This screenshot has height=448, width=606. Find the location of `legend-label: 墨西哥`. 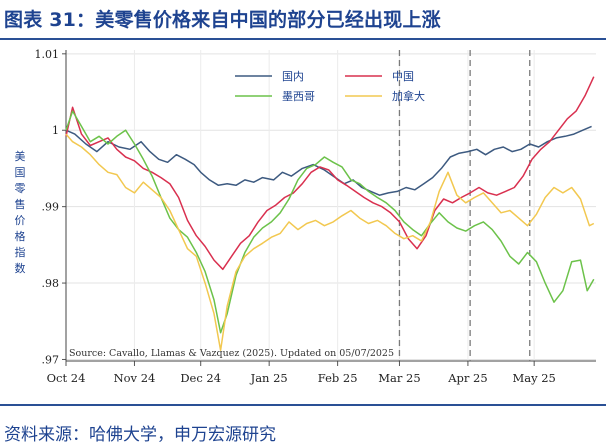

legend-label: 墨西哥 is located at coordinates (298, 96).